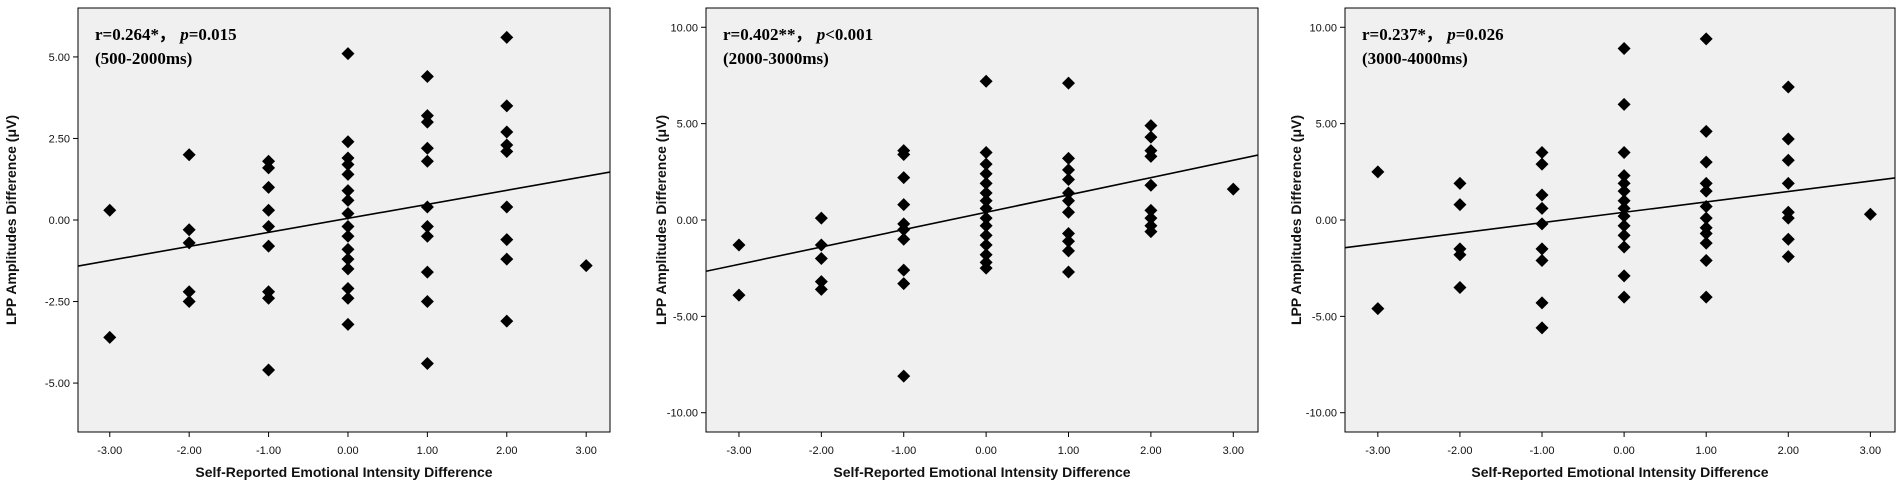 The height and width of the screenshot is (489, 1900). What do you see at coordinates (268, 451) in the screenshot?
I see `x-tick-label: -1.00` at bounding box center [268, 451].